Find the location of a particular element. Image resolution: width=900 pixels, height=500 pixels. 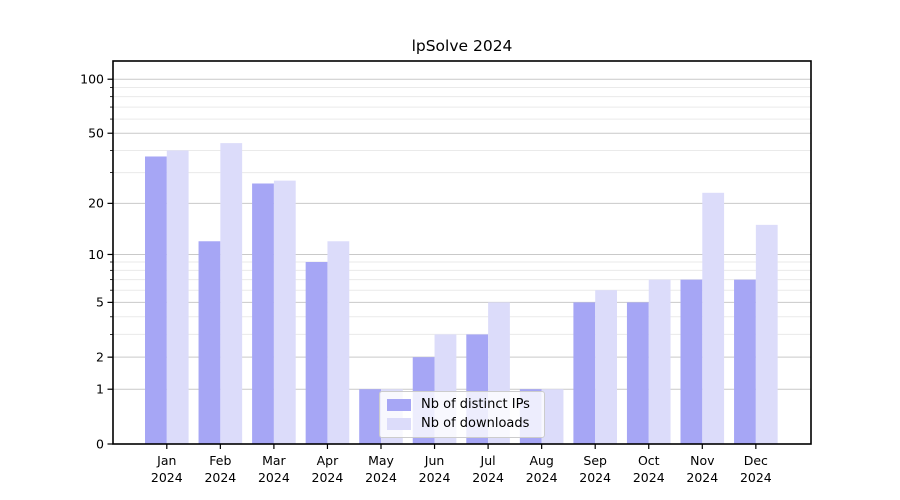

x-tick-label-aug: Aug 2024 is located at coordinates (542, 469).